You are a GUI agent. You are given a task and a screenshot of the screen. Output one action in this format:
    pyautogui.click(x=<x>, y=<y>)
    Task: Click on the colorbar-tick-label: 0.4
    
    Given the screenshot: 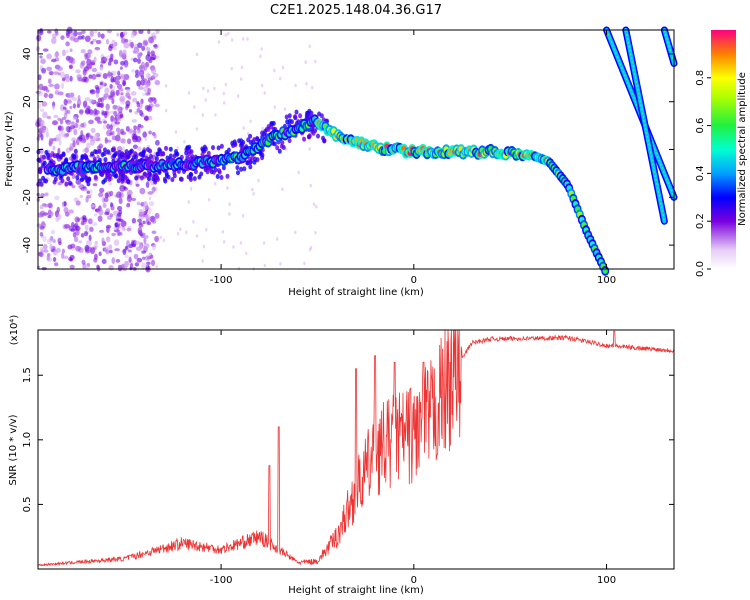 What is the action you would take?
    pyautogui.click(x=700, y=173)
    